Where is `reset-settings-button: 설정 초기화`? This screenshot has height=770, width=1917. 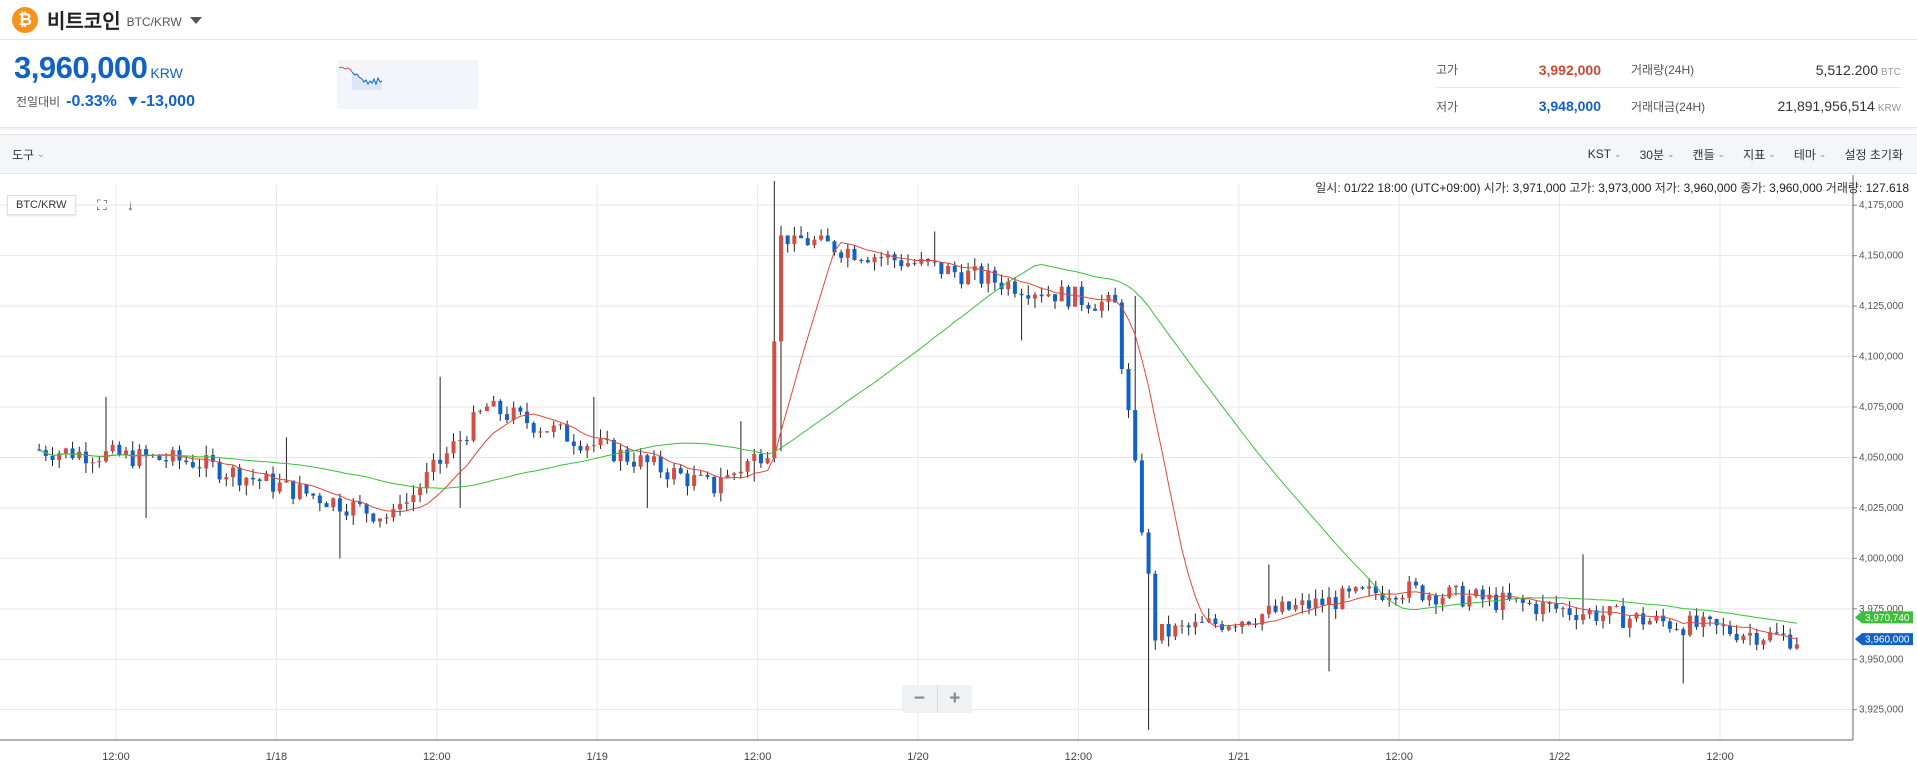 reset-settings-button: 설정 초기화 is located at coordinates (1873, 154).